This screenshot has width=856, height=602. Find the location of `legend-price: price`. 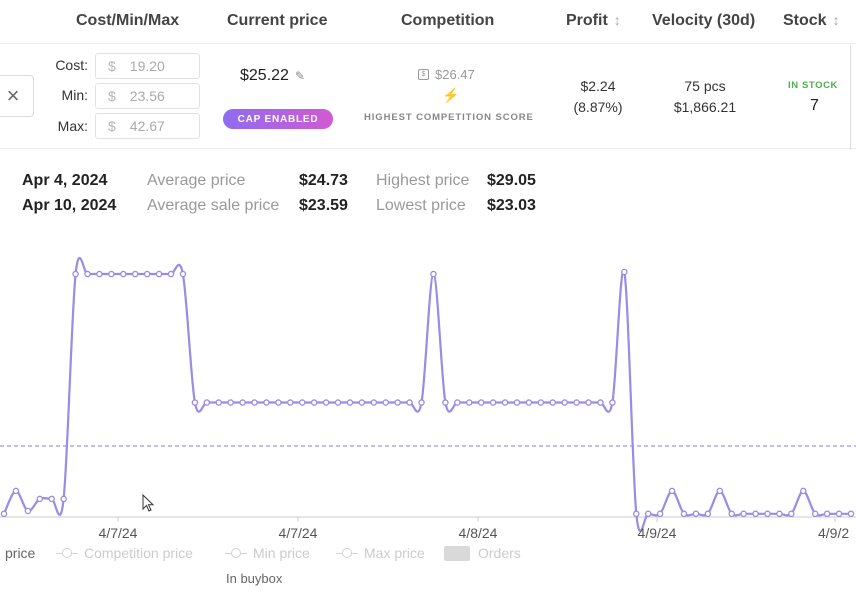

legend-price: price is located at coordinates (20, 553).